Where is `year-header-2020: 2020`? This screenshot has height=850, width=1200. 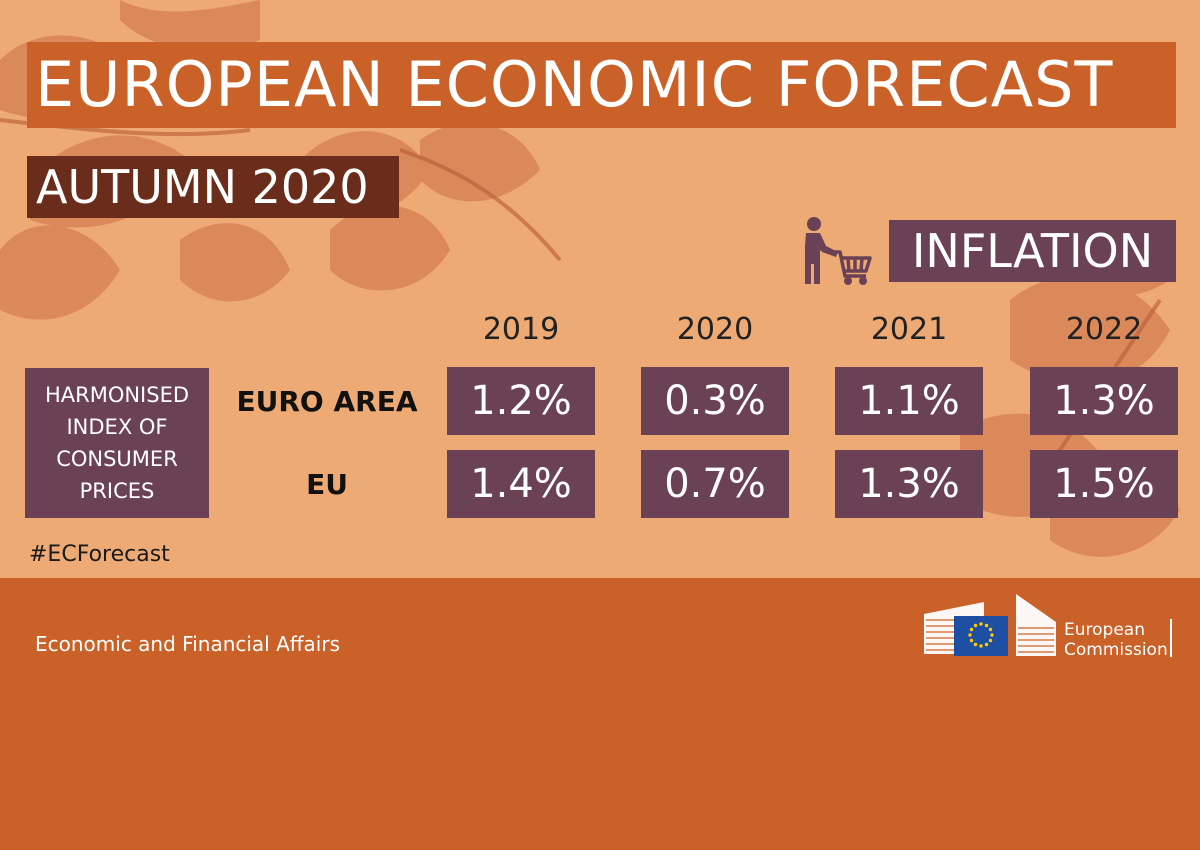 year-header-2020: 2020 is located at coordinates (715, 329).